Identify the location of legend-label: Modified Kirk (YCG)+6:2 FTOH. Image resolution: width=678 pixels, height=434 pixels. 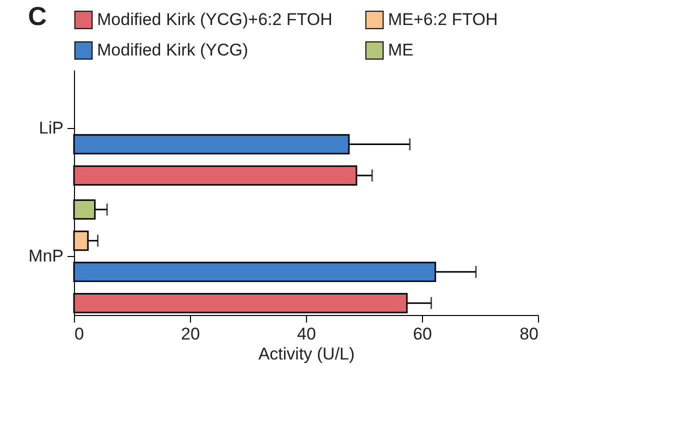
(214, 19).